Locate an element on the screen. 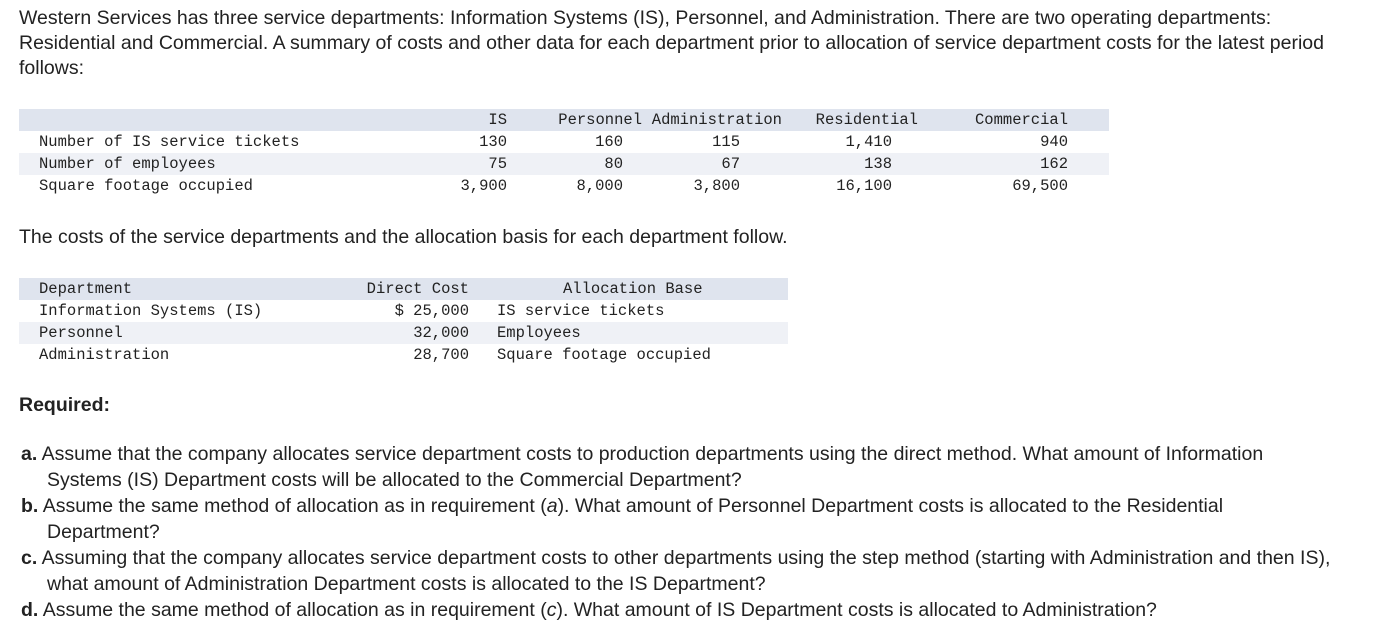 This screenshot has width=1377, height=638. question-label: d. is located at coordinates (30, 610).